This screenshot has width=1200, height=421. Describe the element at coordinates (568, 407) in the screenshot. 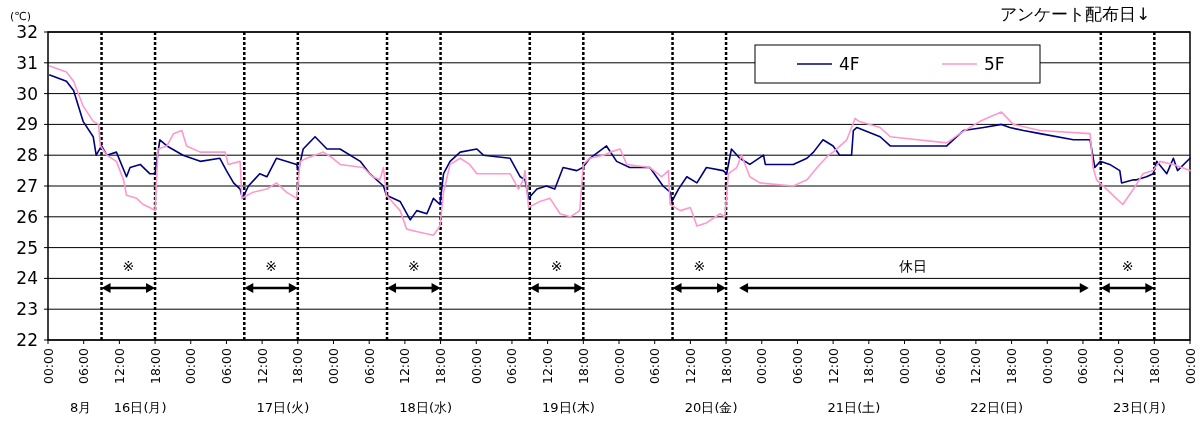

I see `text: 19日(木)` at that location.